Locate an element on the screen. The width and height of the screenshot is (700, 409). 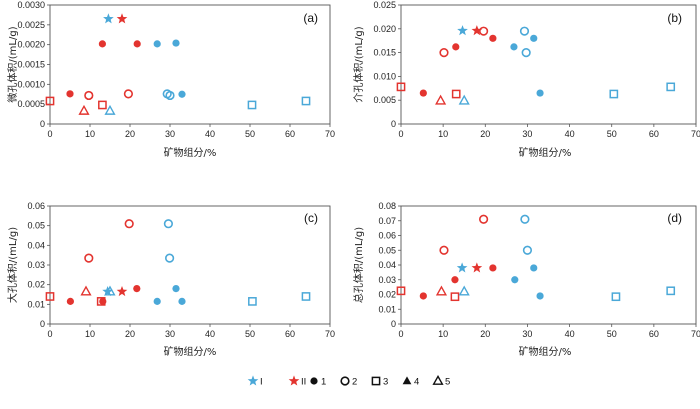
y-axis-label: 介孔体积/(mL/g) is located at coordinates (359, 64).